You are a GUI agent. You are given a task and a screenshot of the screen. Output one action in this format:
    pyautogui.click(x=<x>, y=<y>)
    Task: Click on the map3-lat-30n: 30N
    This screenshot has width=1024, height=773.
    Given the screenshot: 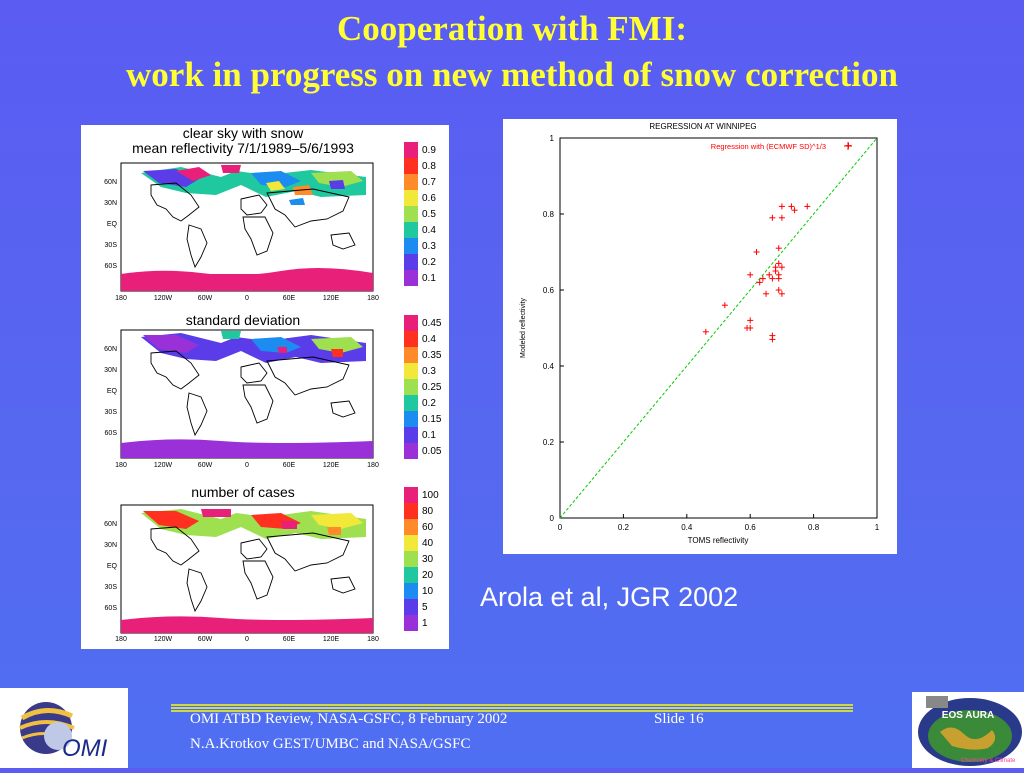 What is the action you would take?
    pyautogui.click(x=110, y=545)
    